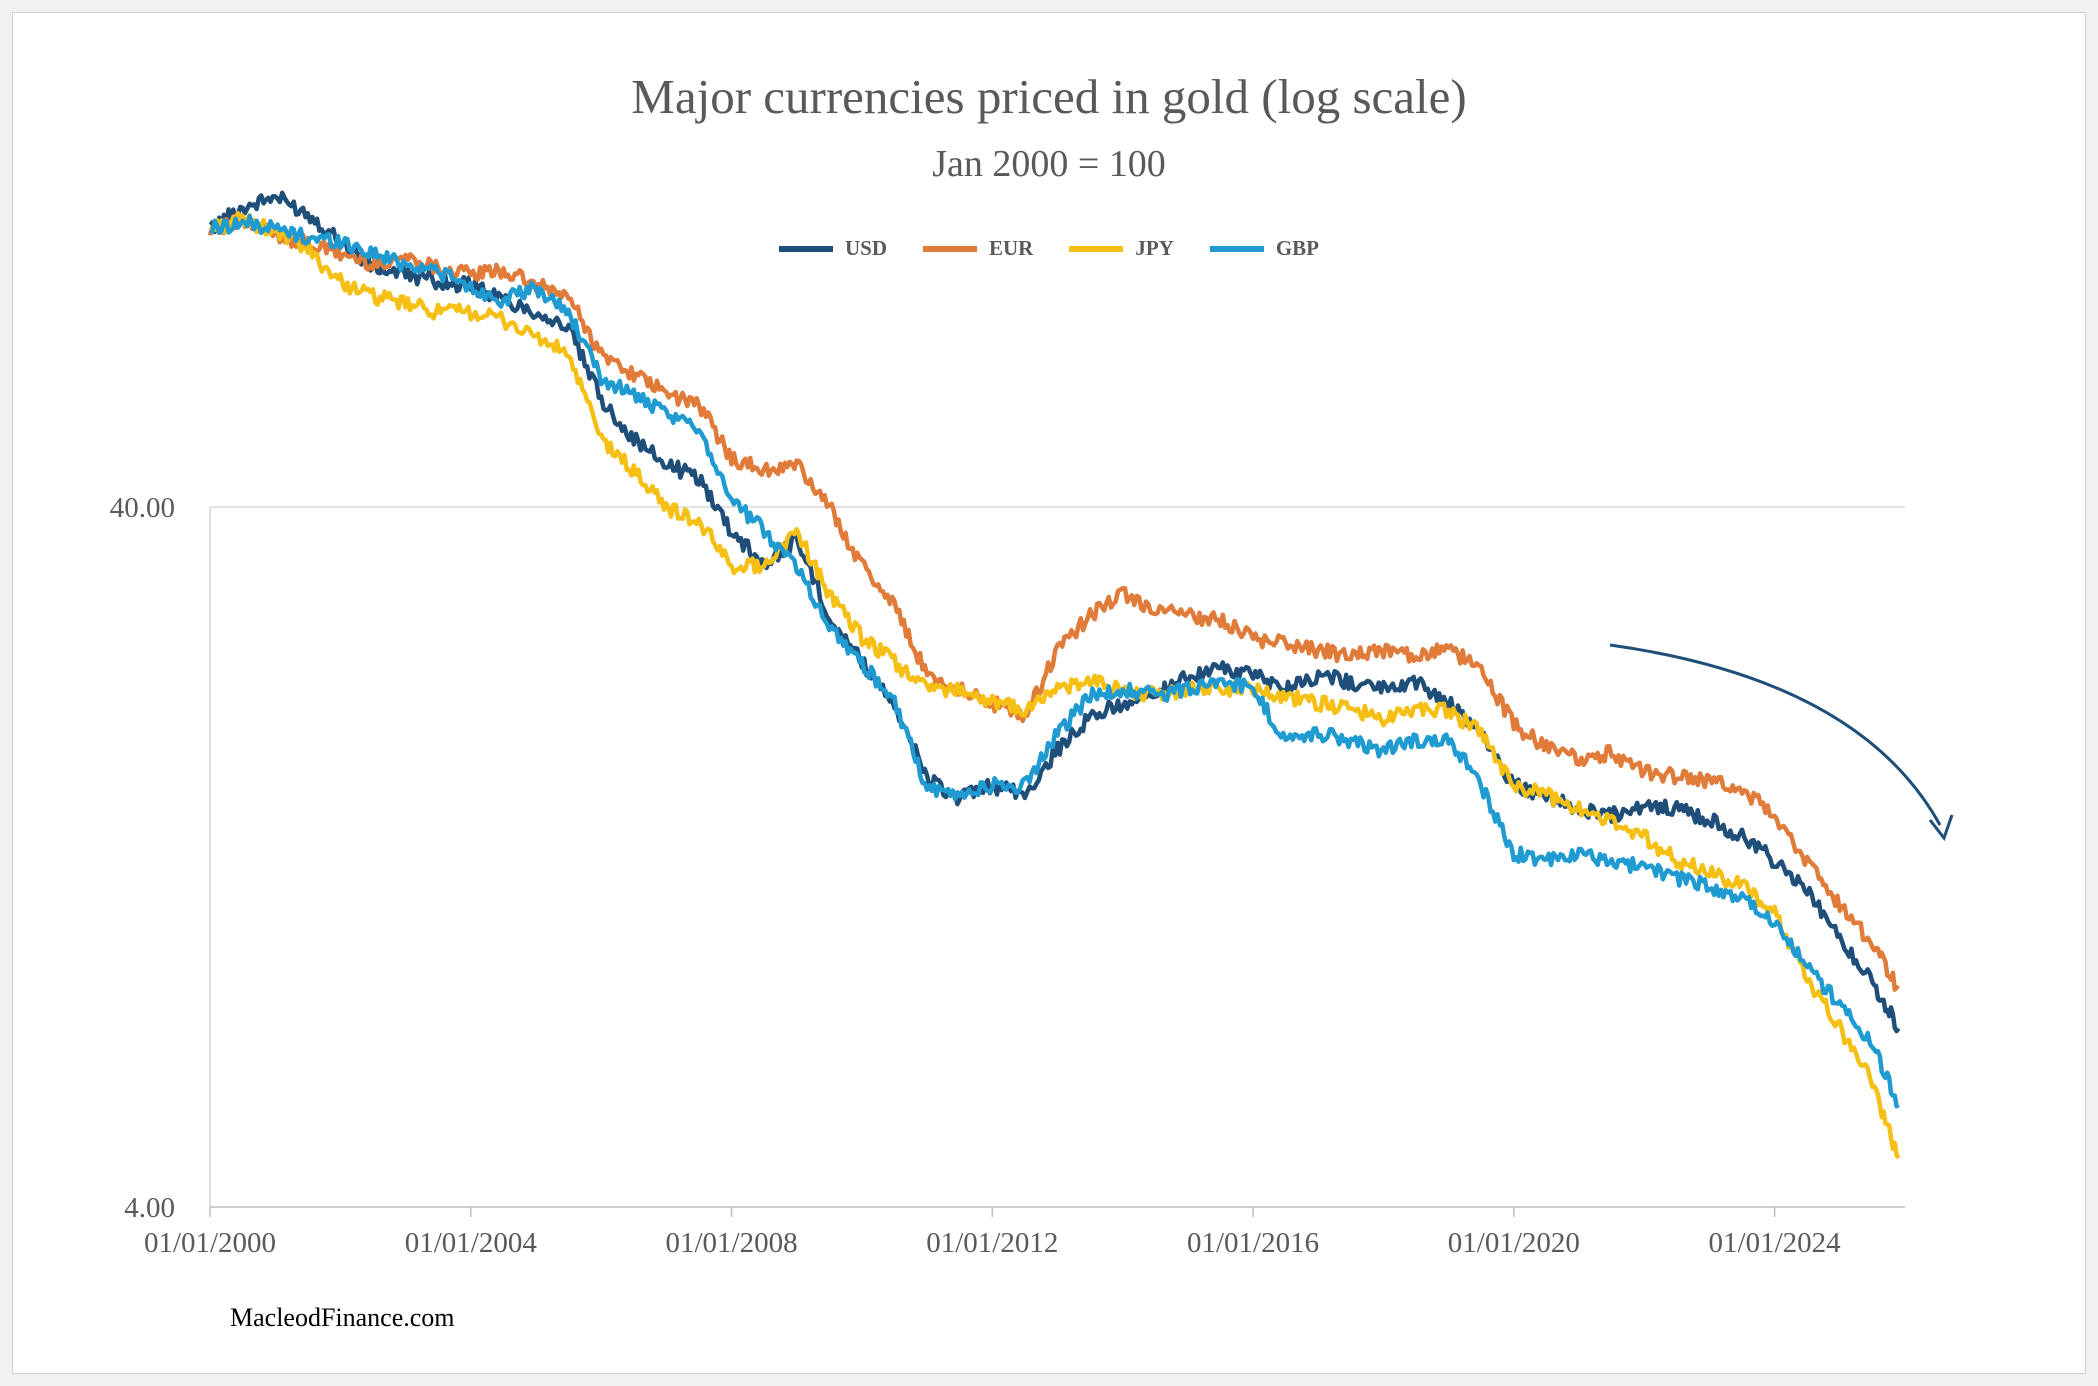  Describe the element at coordinates (142, 508) in the screenshot. I see `y-tick-label-0: 40.00` at that location.